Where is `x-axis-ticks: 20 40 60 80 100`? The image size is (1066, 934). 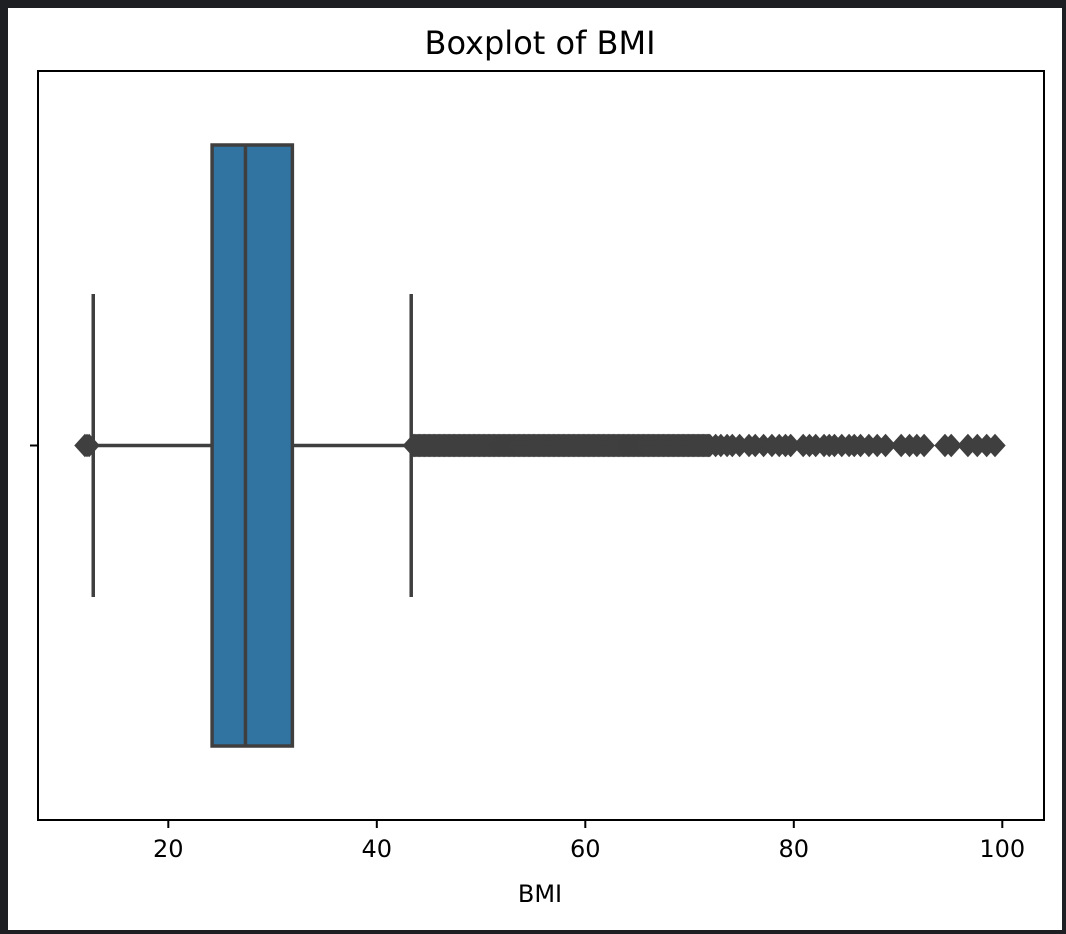
x-axis-ticks: 20 40 60 80 100 is located at coordinates (589, 841).